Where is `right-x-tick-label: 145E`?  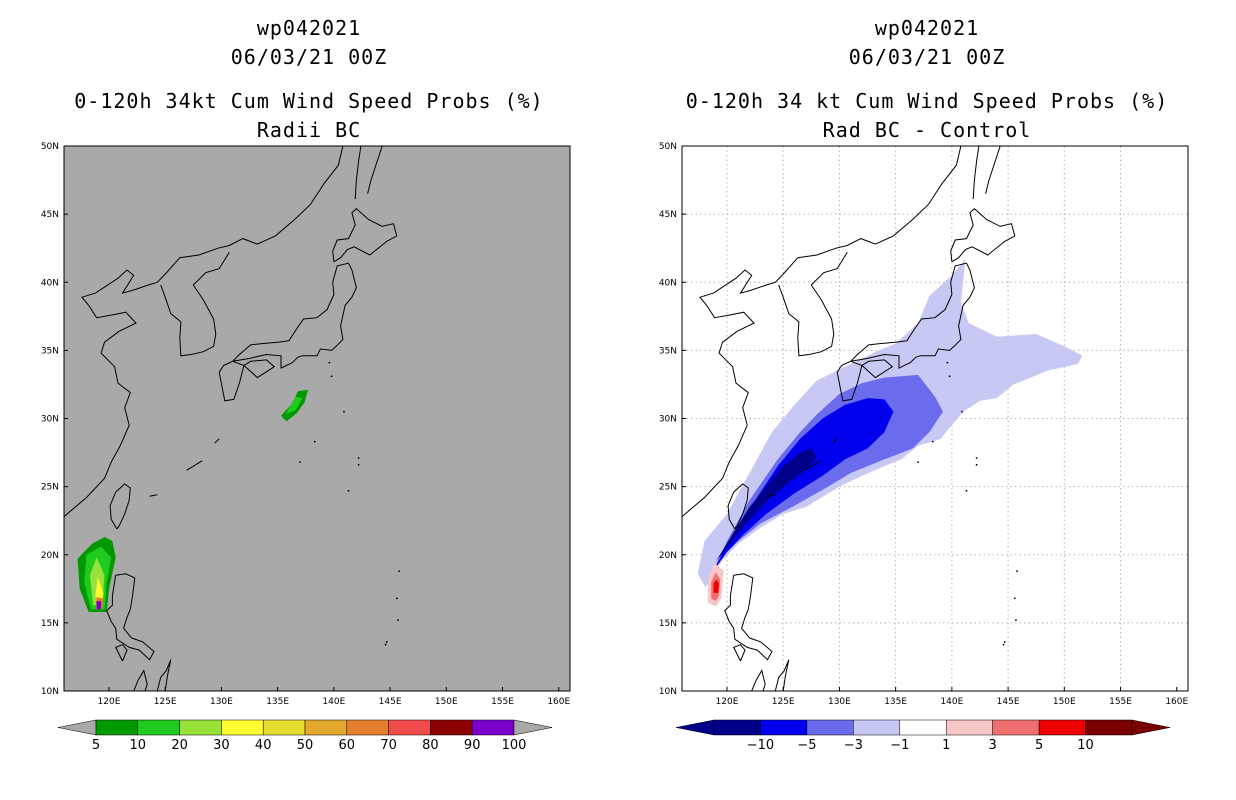
right-x-tick-label: 145E is located at coordinates (1008, 702).